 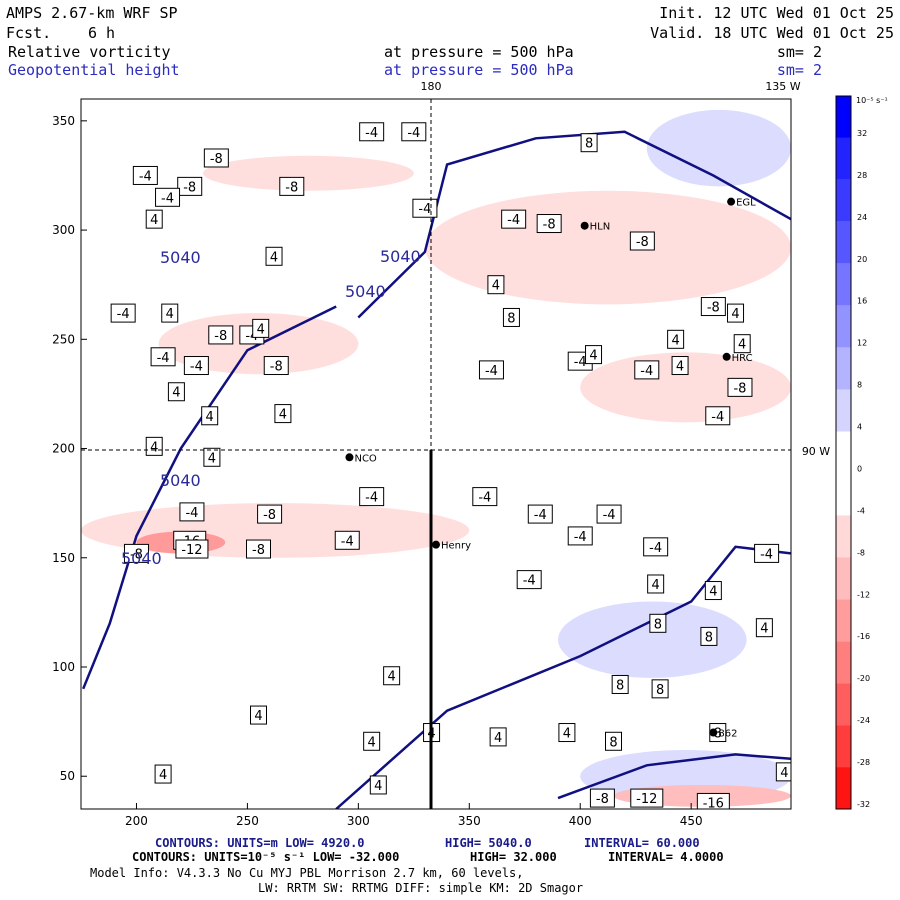 I want to click on vorticity-label-34: 4, so click(x=210, y=417).